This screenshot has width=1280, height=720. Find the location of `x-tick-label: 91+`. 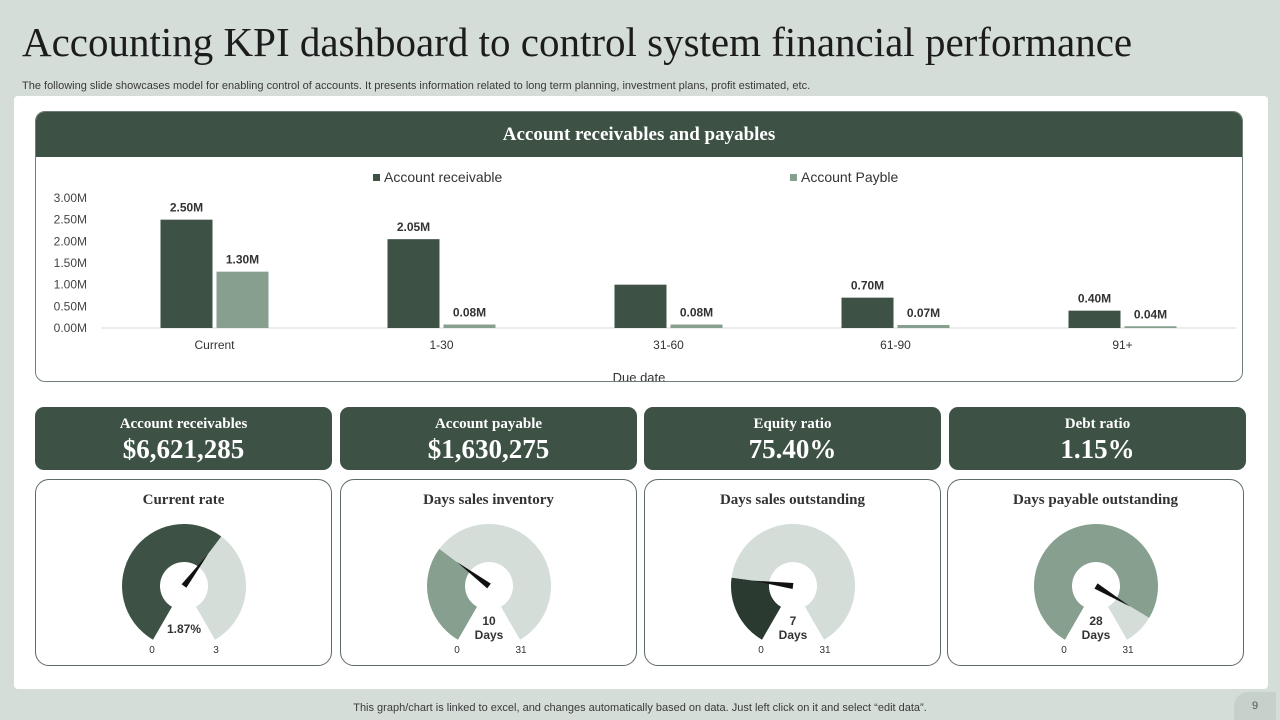

x-tick-label: 91+ is located at coordinates (1122, 345).